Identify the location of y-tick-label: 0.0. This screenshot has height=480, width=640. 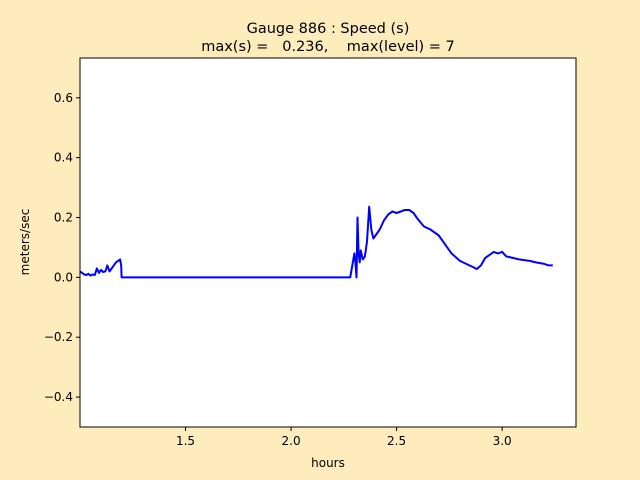
(63, 277).